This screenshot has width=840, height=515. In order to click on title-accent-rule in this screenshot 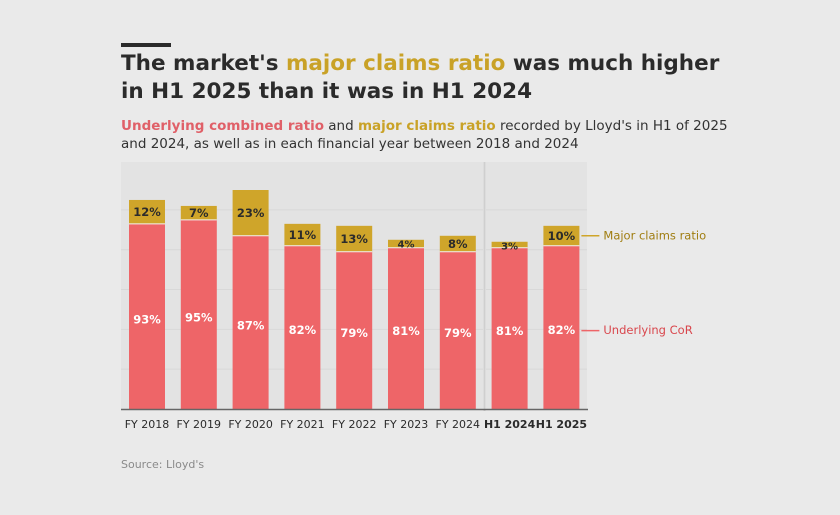, I will do `click(146, 45)`.